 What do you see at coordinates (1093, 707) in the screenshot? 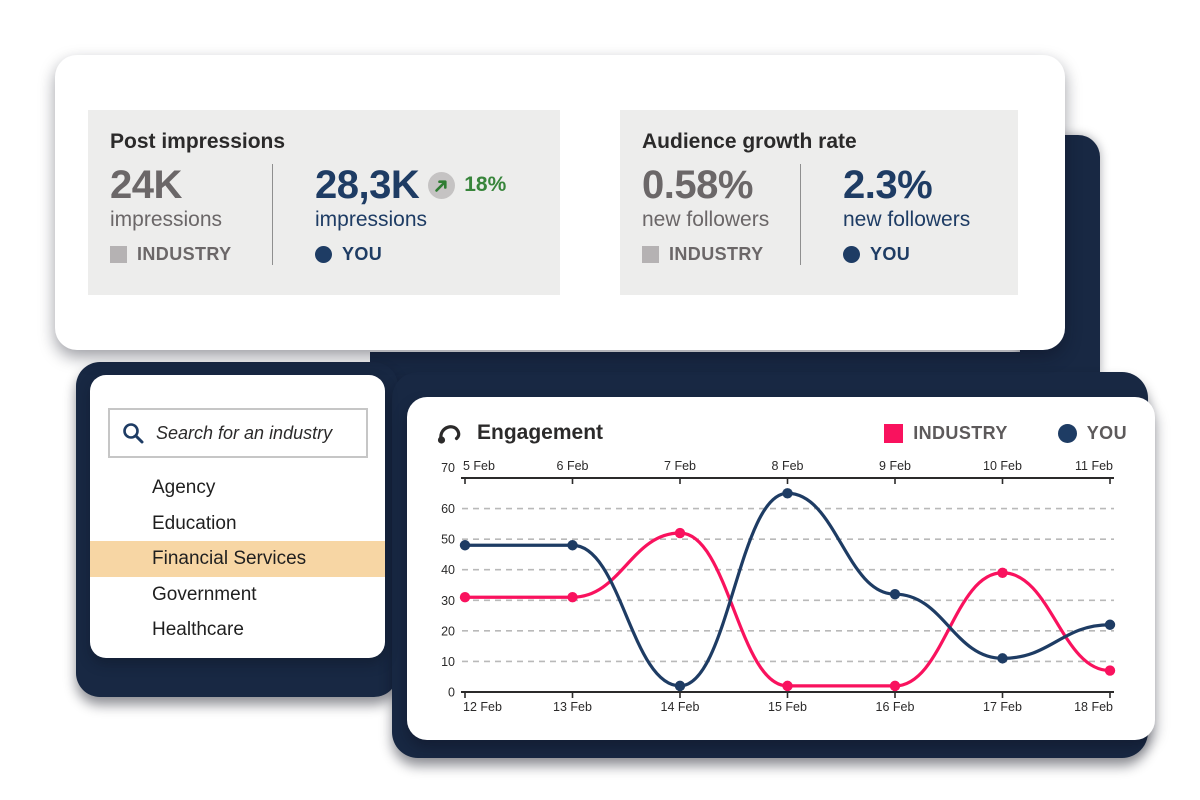
I see `svg-text: 18 Feb` at bounding box center [1093, 707].